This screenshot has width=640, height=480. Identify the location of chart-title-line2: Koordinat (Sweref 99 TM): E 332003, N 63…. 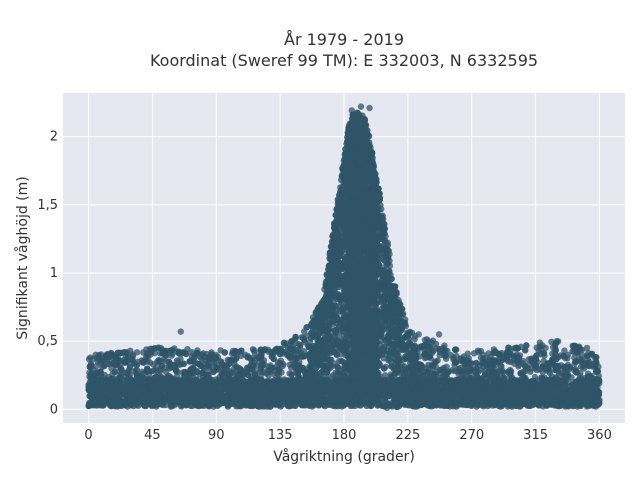
(344, 60).